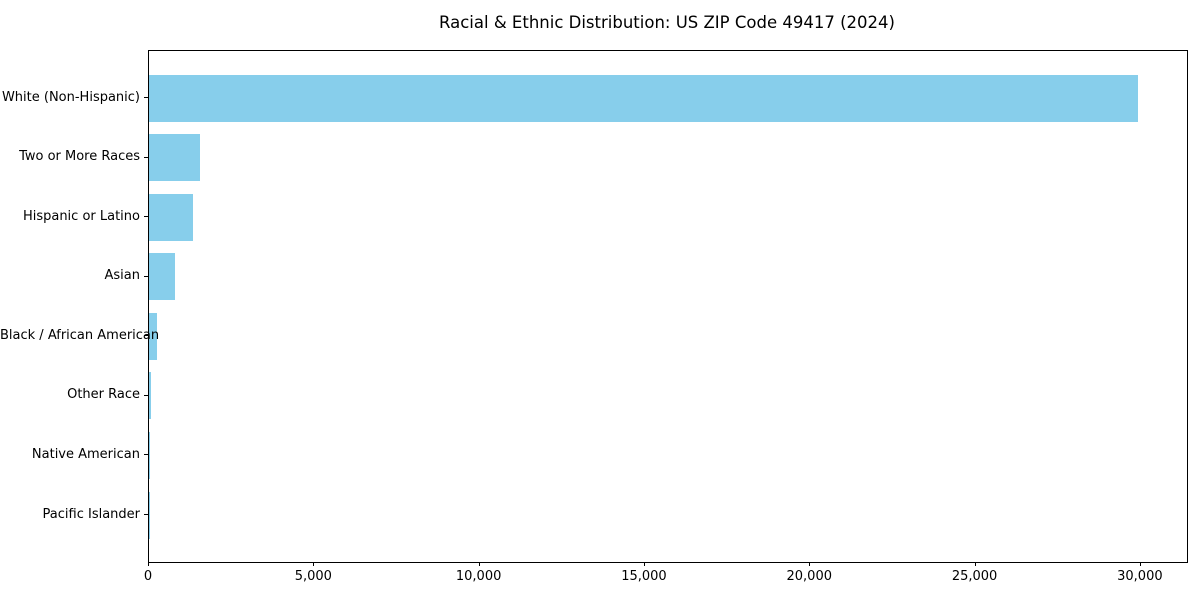 The image size is (1200, 600). I want to click on y-tick-label: Two or More Races, so click(79, 157).